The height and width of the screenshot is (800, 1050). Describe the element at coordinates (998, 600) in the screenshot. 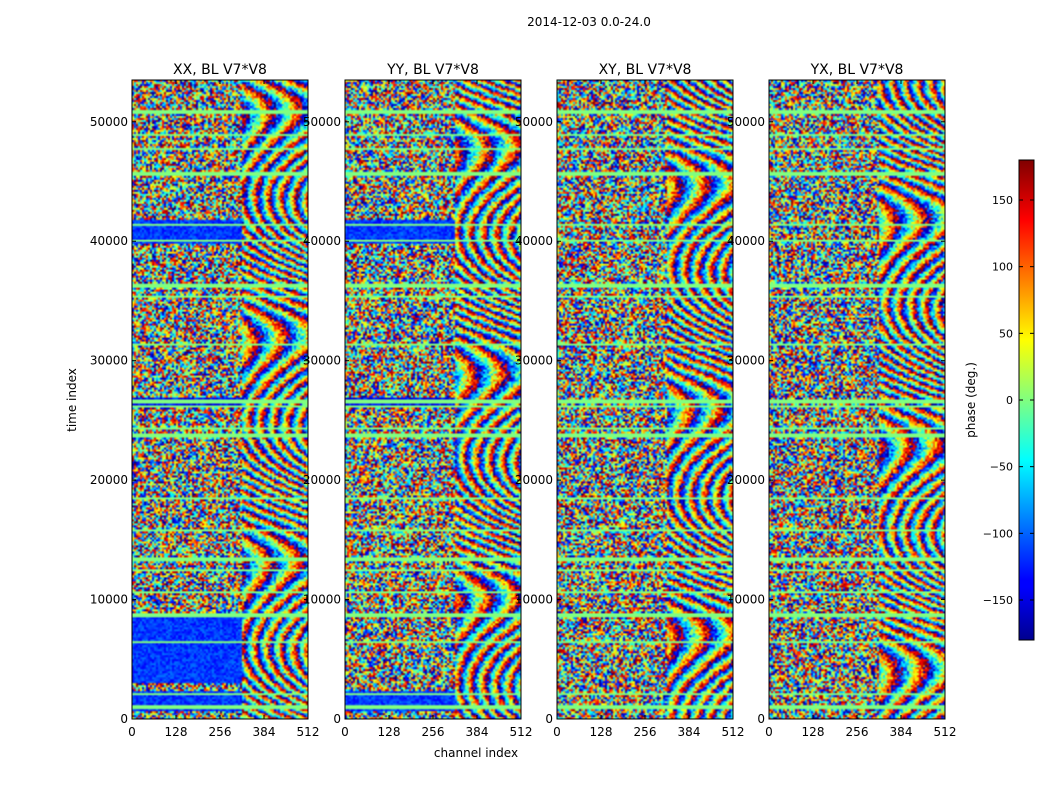

I see `colorbar-tick-label: −150` at that location.